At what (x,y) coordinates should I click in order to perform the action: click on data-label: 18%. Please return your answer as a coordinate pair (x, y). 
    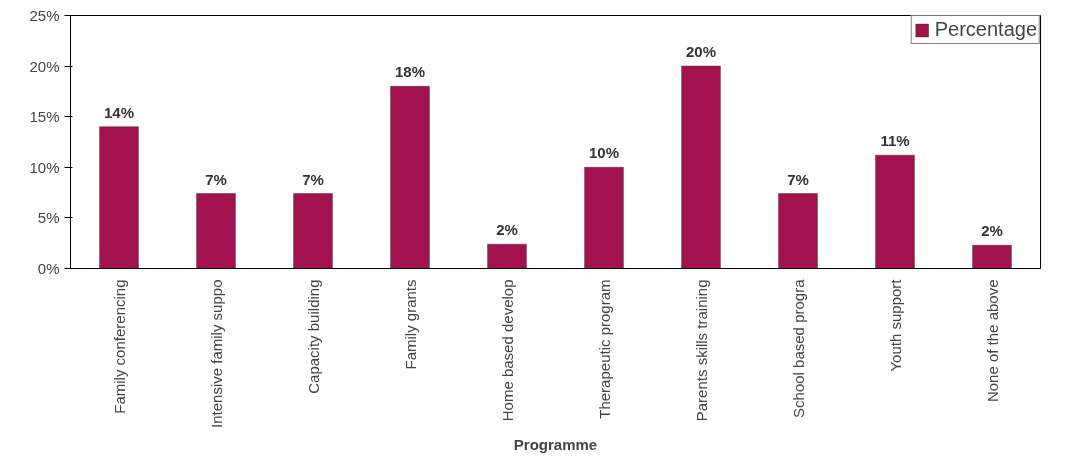
    Looking at the image, I should click on (410, 72).